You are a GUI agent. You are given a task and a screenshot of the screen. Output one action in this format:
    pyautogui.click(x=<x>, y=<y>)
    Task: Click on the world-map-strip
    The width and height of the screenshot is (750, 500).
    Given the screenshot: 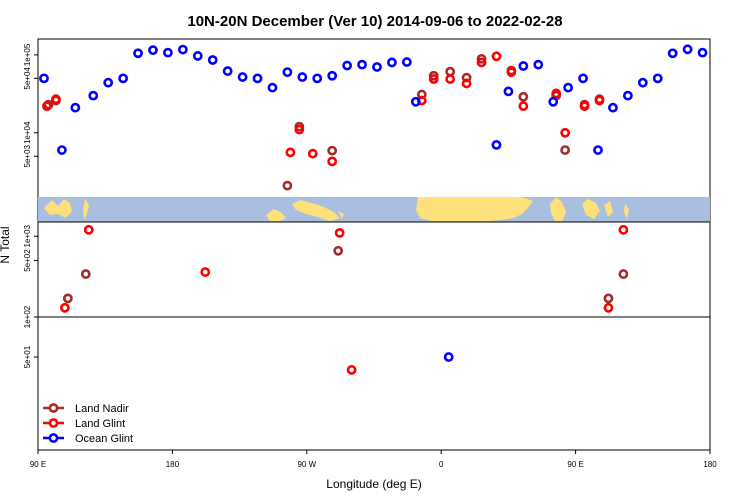 What is the action you would take?
    pyautogui.click(x=374, y=209)
    